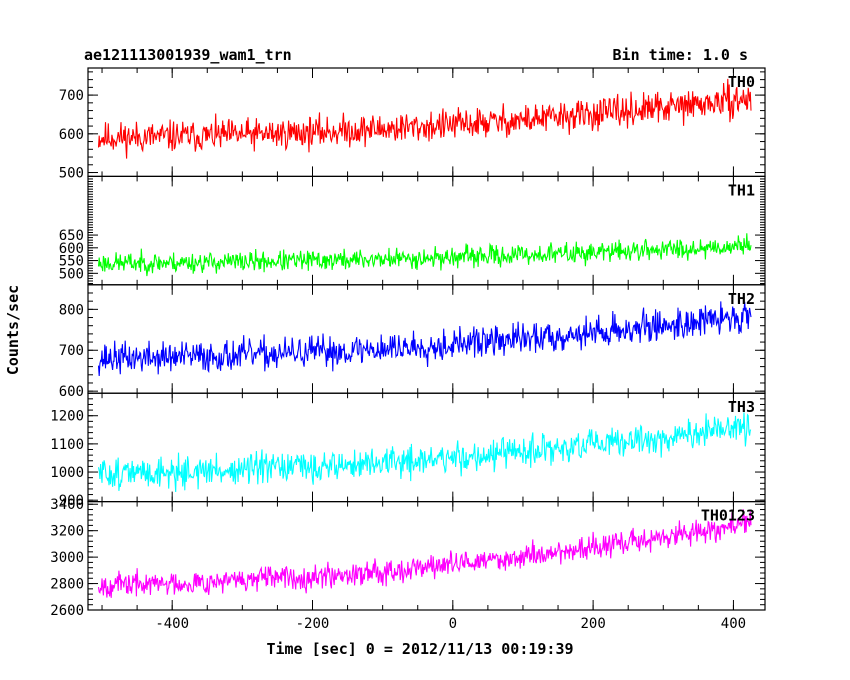 This screenshot has width=850, height=680. What do you see at coordinates (741, 299) in the screenshot?
I see `series-name-label: TH2` at bounding box center [741, 299].